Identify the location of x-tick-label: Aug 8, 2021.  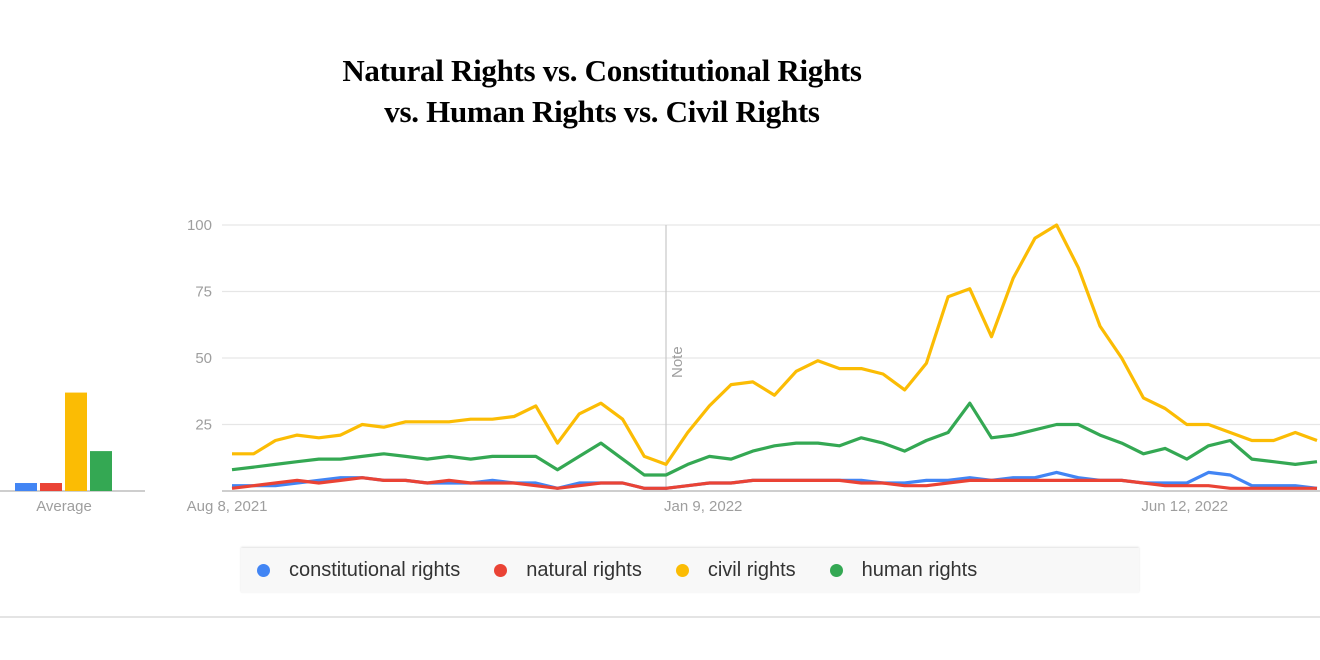
(227, 506).